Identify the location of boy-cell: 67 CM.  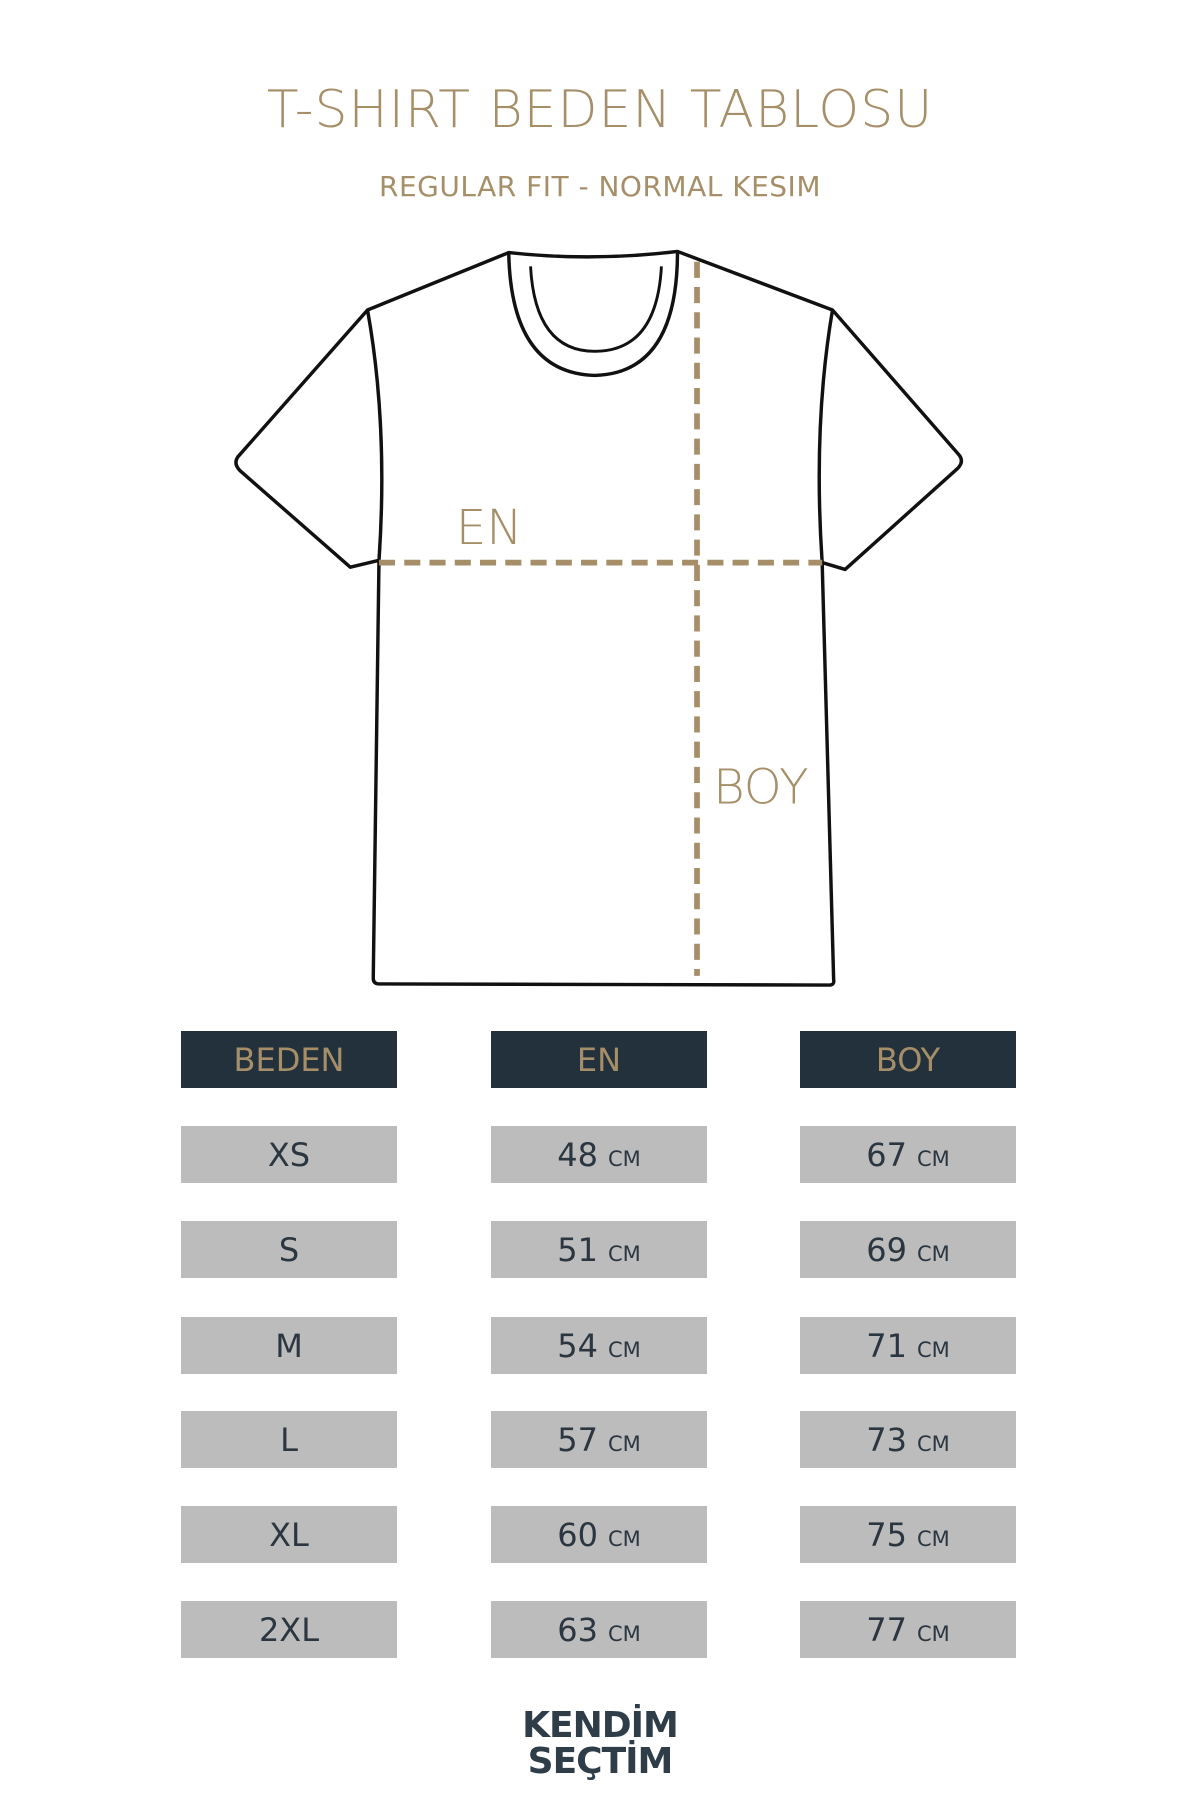
(908, 1154).